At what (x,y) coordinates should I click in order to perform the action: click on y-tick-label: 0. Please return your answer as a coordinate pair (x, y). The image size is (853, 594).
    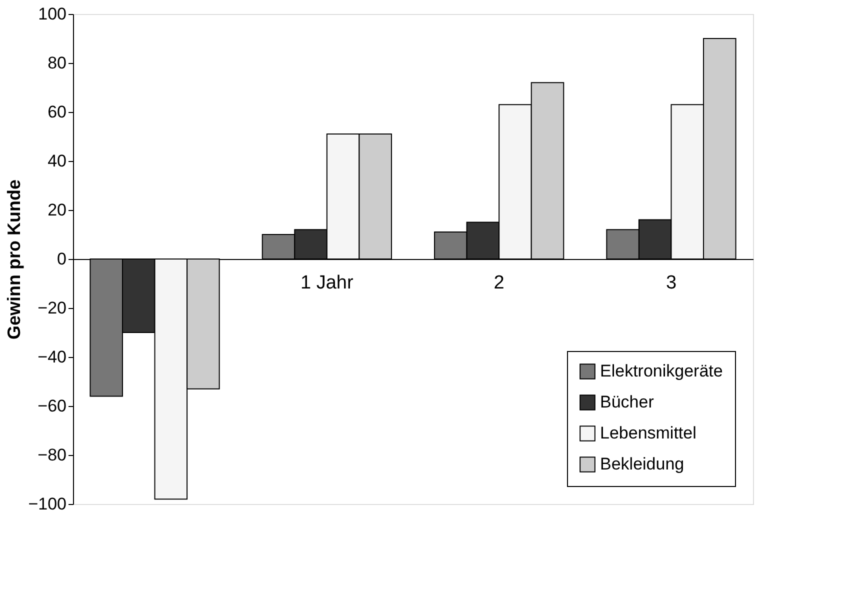
    Looking at the image, I should click on (61, 259).